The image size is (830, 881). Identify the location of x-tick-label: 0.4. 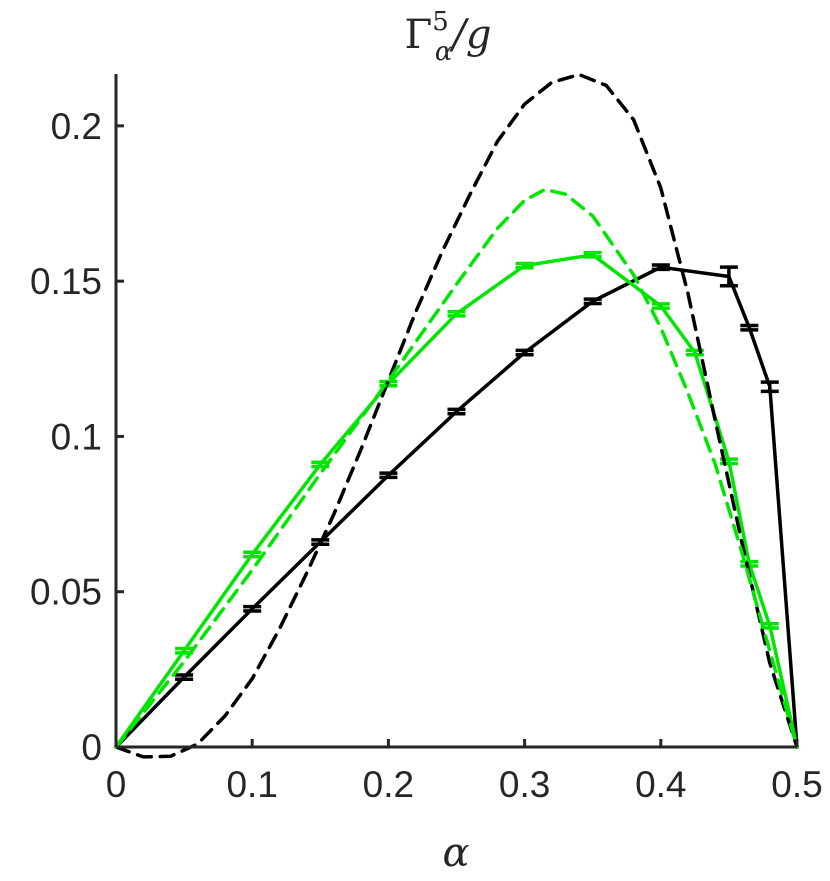
(660, 784).